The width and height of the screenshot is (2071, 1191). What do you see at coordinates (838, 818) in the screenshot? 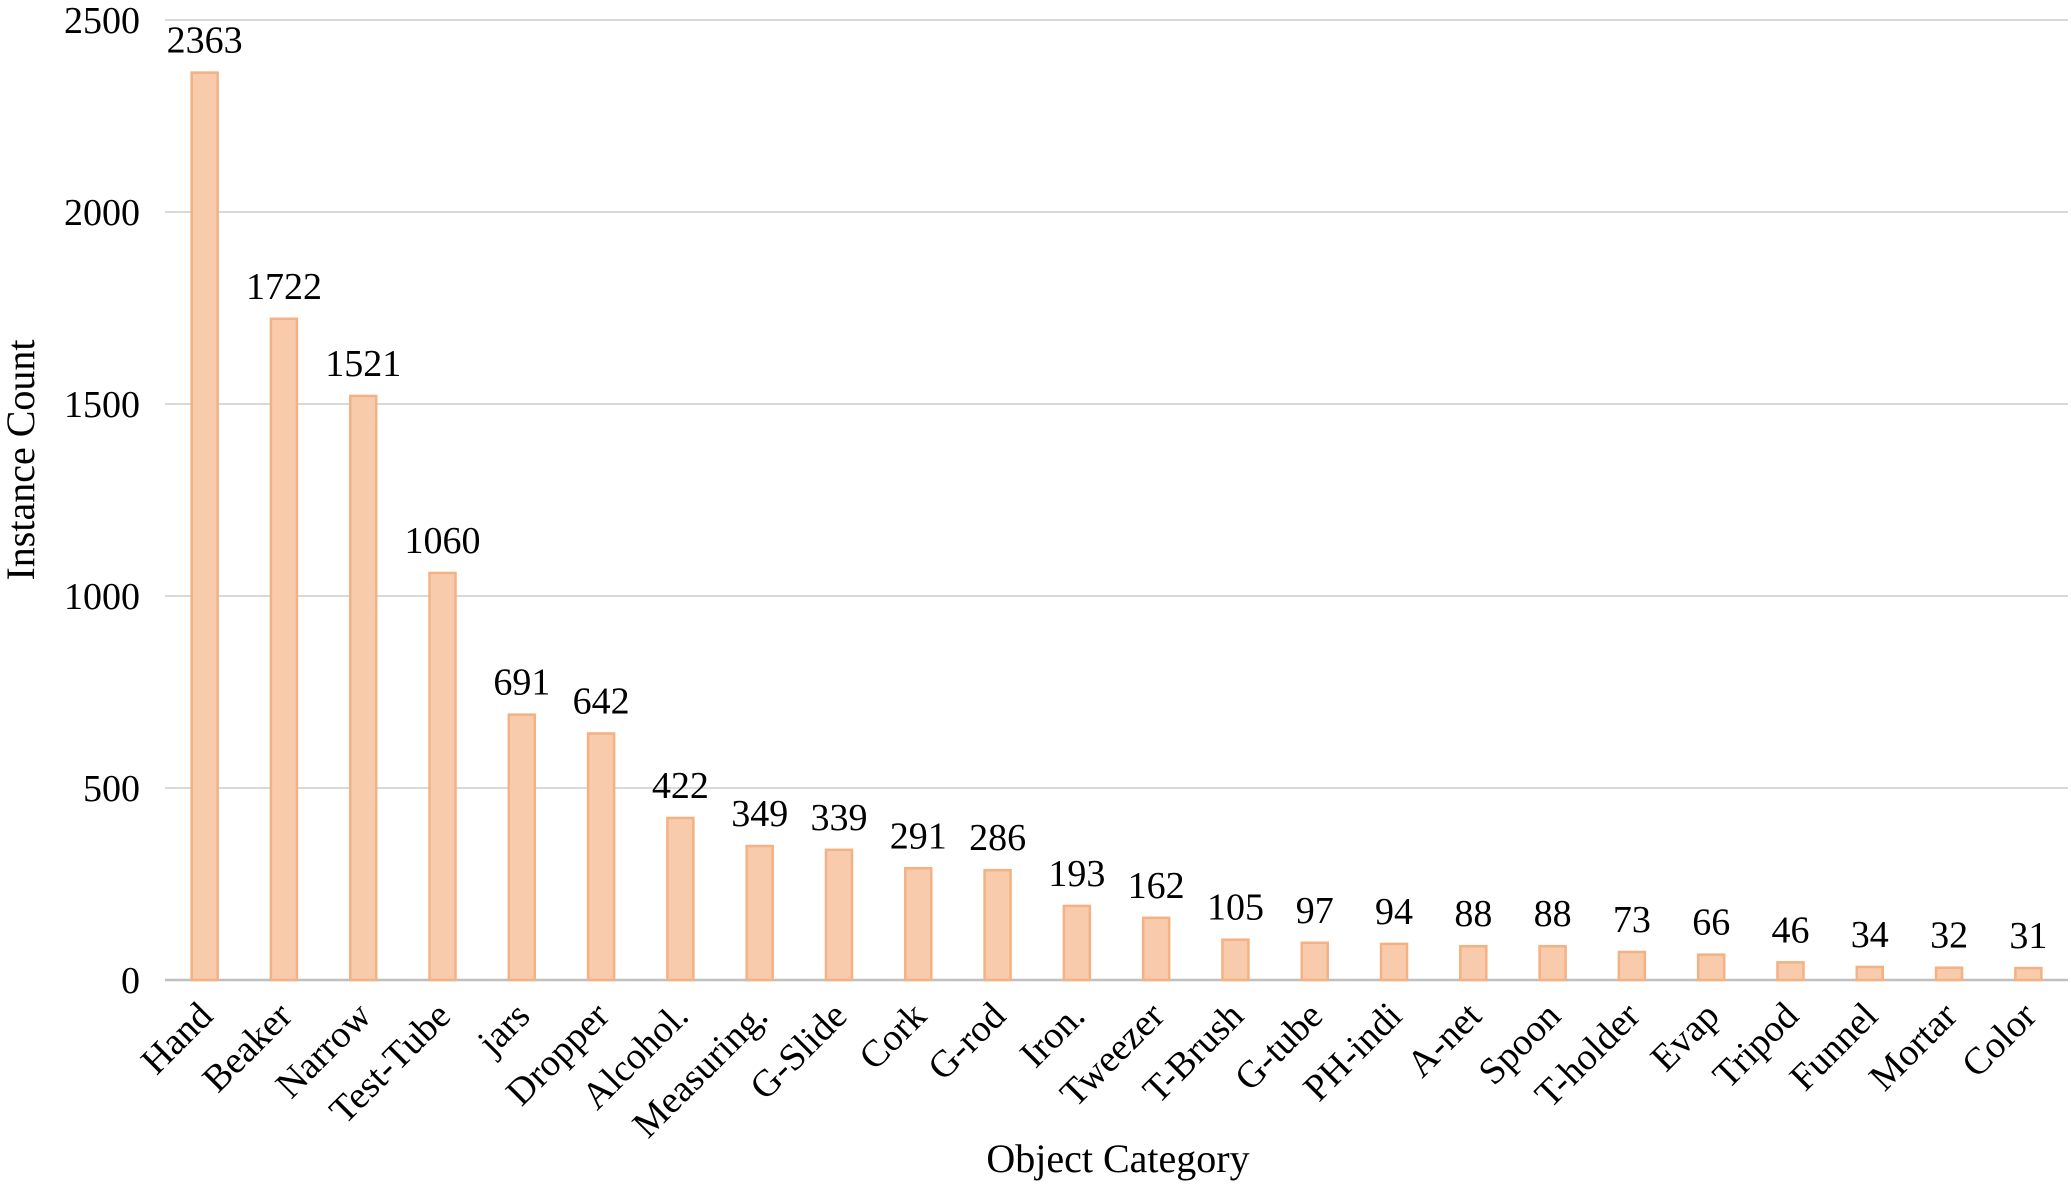
I see `data-label: 339` at bounding box center [838, 818].